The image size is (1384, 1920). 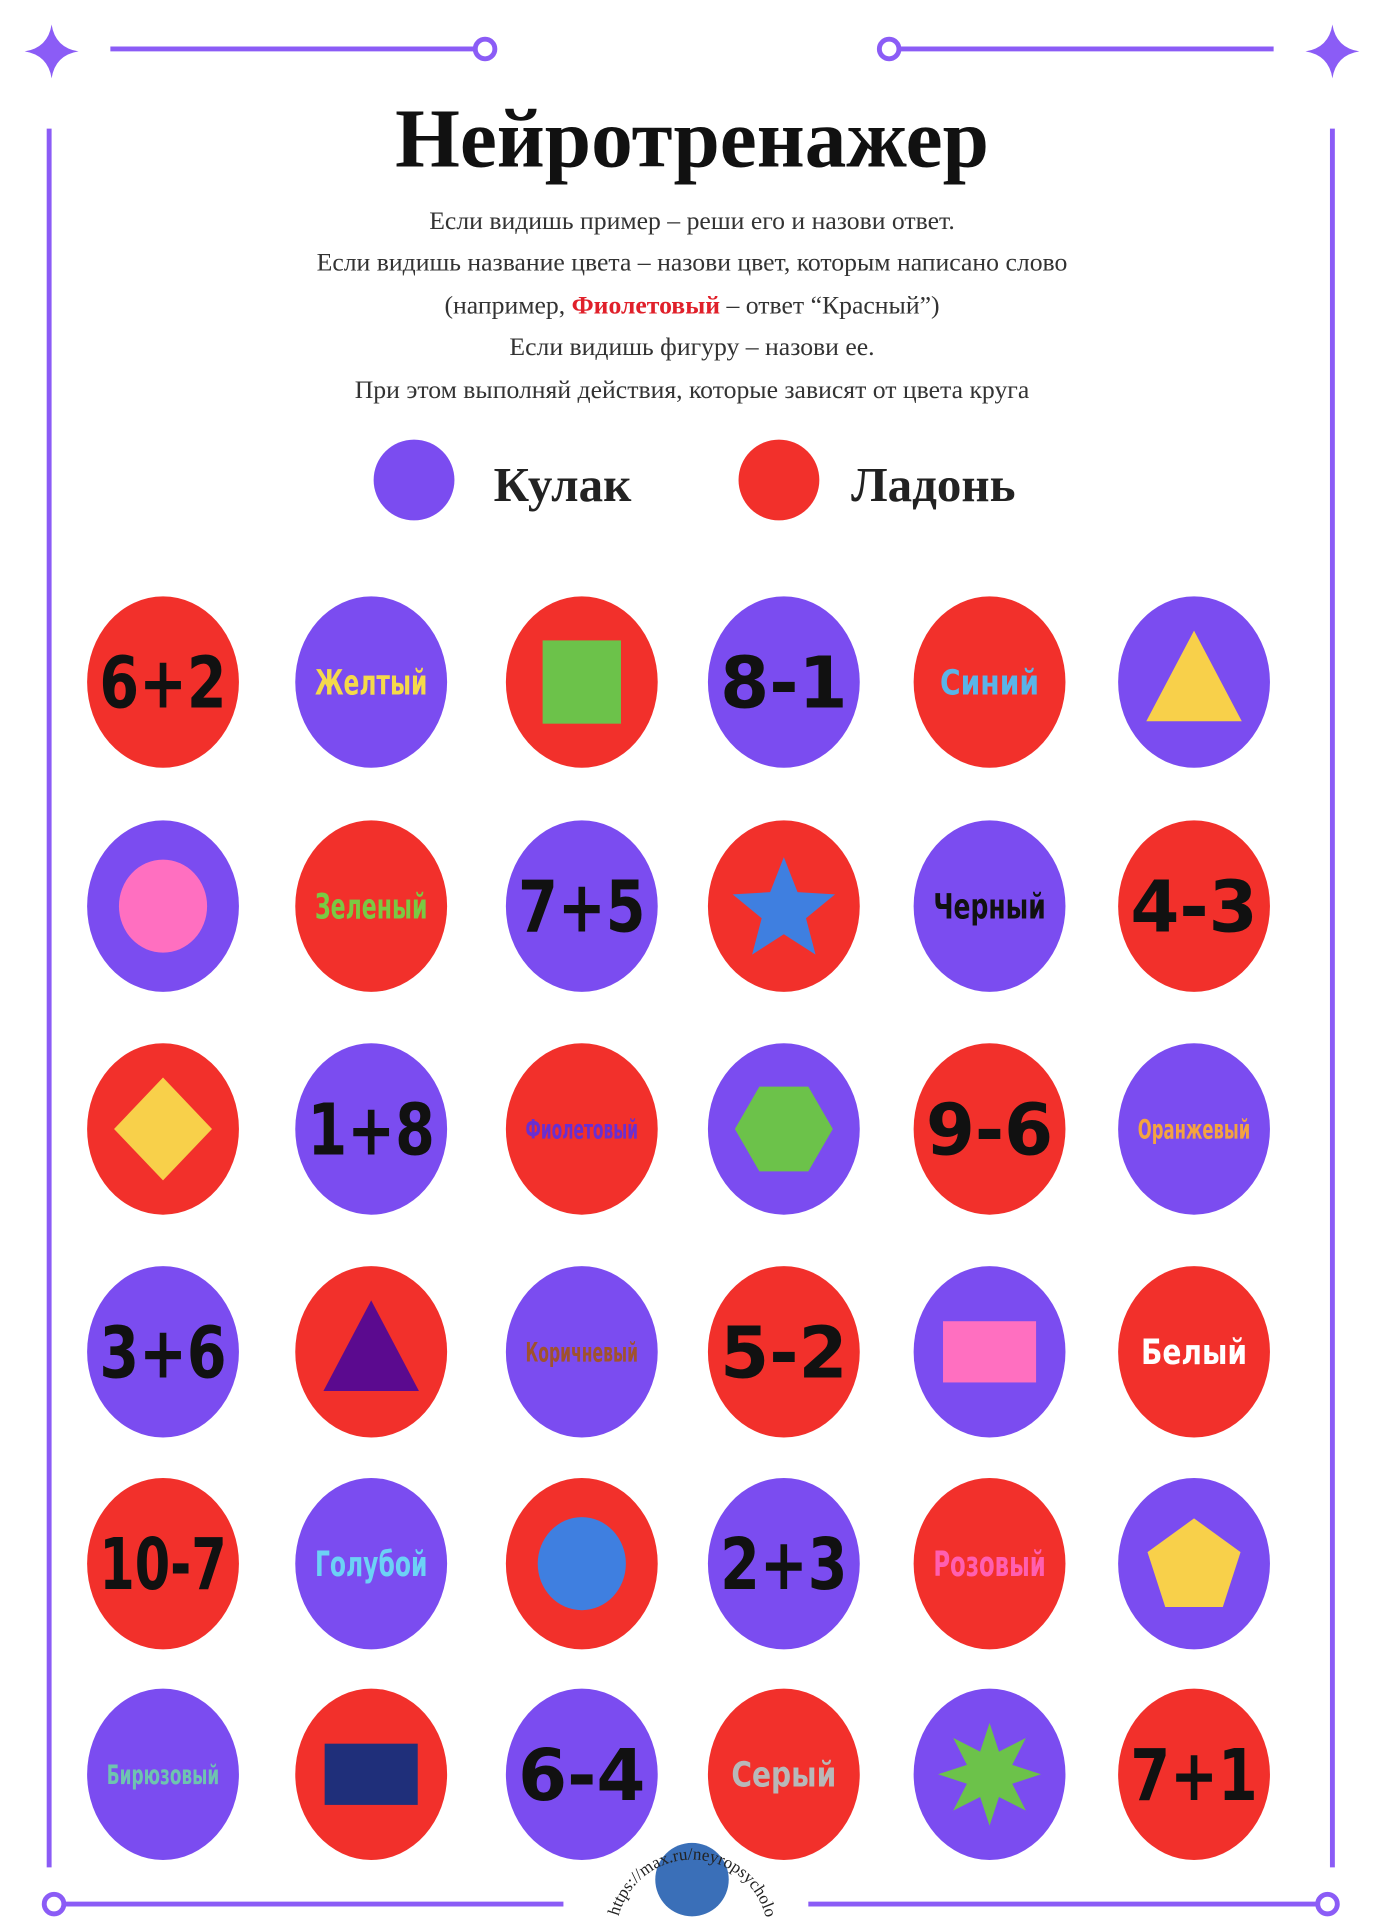 I want to click on title: Нейротренажер, so click(x=692, y=140).